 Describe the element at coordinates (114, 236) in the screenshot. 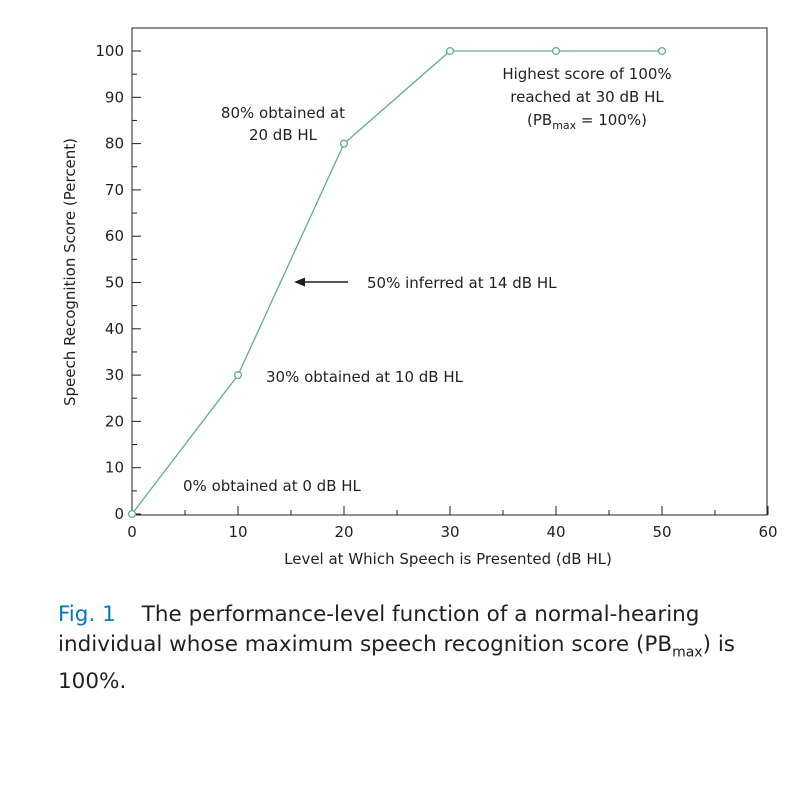

I see `y-tick-label: 60` at that location.